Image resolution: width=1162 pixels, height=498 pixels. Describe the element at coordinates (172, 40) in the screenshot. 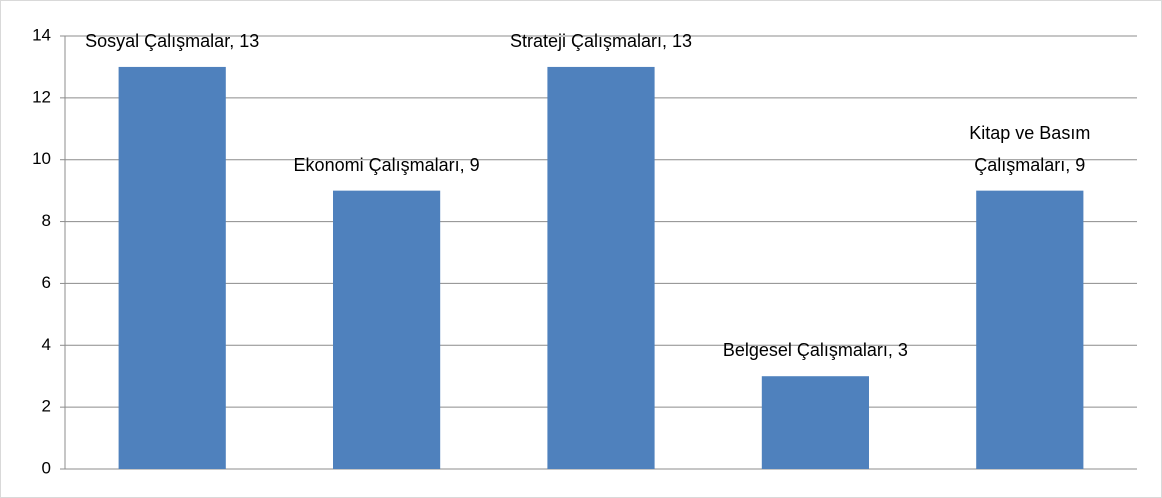

I see `data-label: Sosyal Çalışmalar, 13` at that location.